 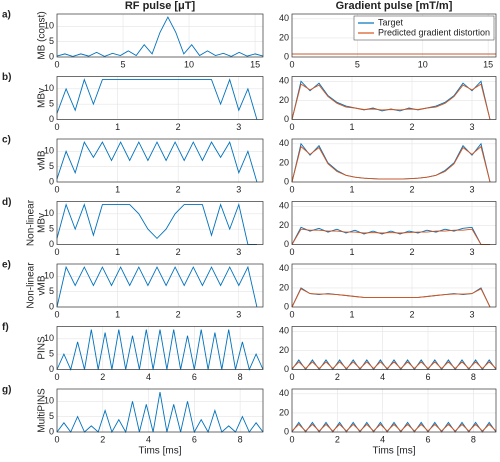 What do you see at coordinates (42, 410) in the screenshot?
I see `y-axis-label: MultiPINS` at bounding box center [42, 410].